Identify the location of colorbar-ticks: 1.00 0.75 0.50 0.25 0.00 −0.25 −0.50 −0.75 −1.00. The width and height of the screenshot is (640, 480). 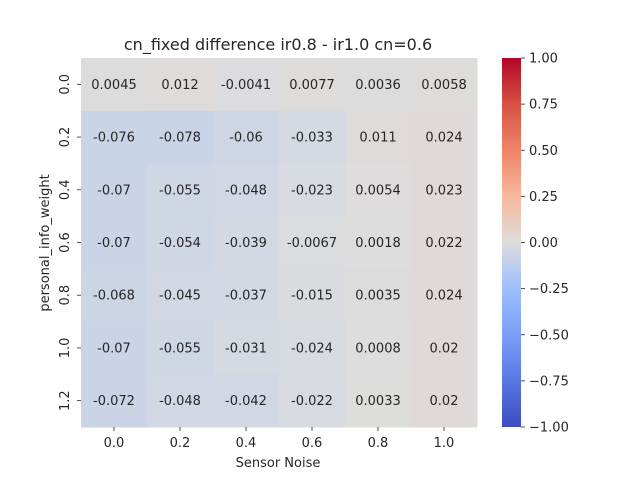
(545, 244).